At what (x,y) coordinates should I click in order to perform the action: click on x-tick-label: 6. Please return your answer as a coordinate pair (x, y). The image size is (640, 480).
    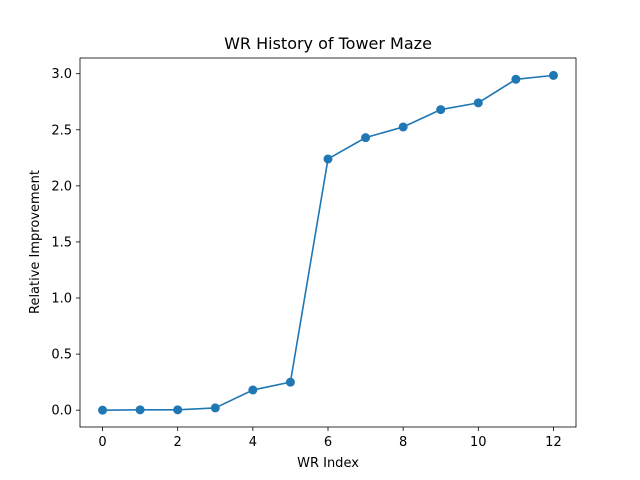
    Looking at the image, I should click on (328, 442).